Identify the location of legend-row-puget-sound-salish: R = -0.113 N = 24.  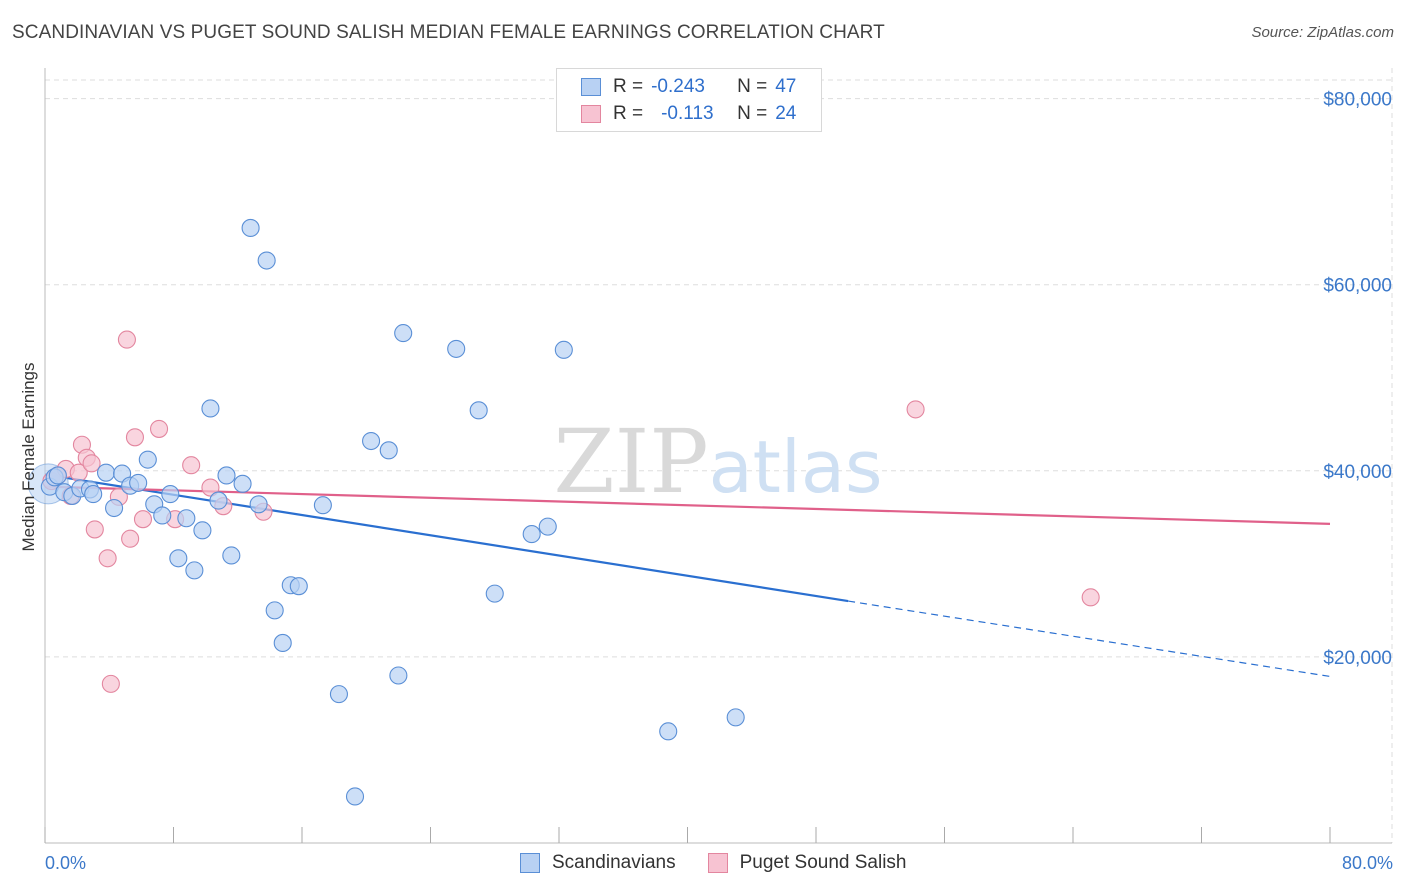
(688, 114).